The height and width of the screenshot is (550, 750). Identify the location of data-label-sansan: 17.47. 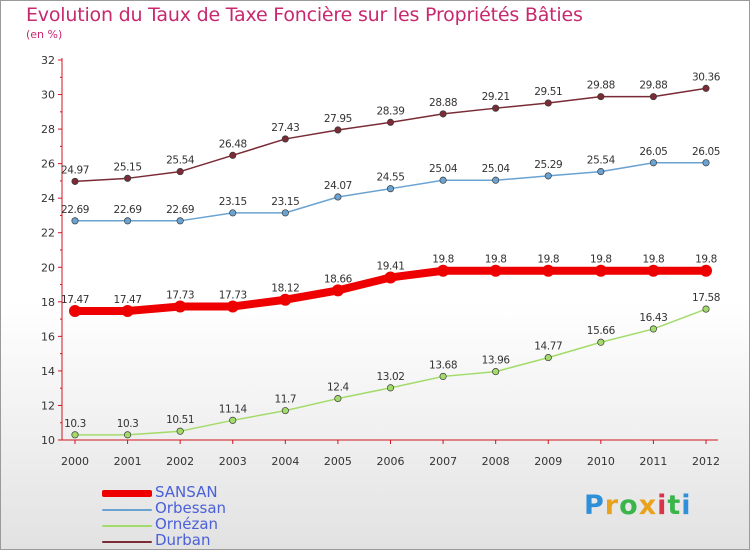
(75, 300).